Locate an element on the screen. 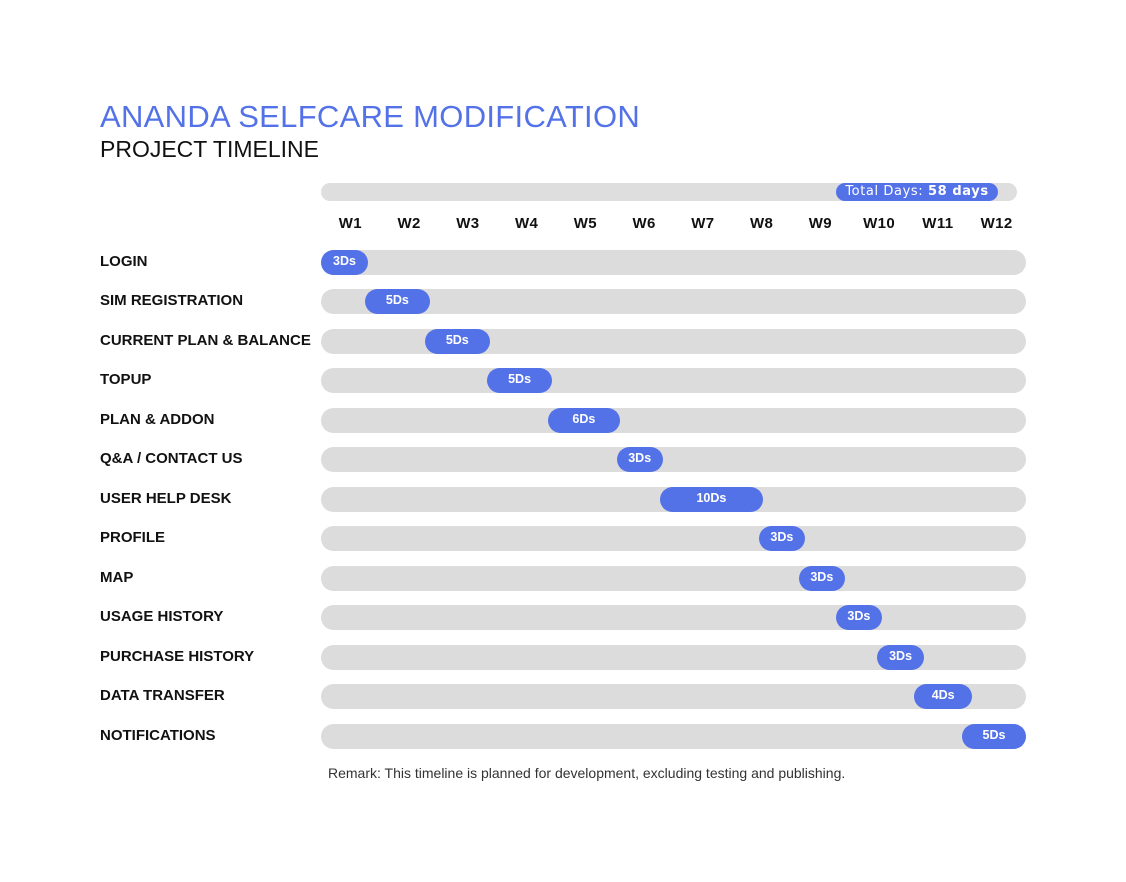  task-label: NOTIFICATIONS is located at coordinates (158, 735).